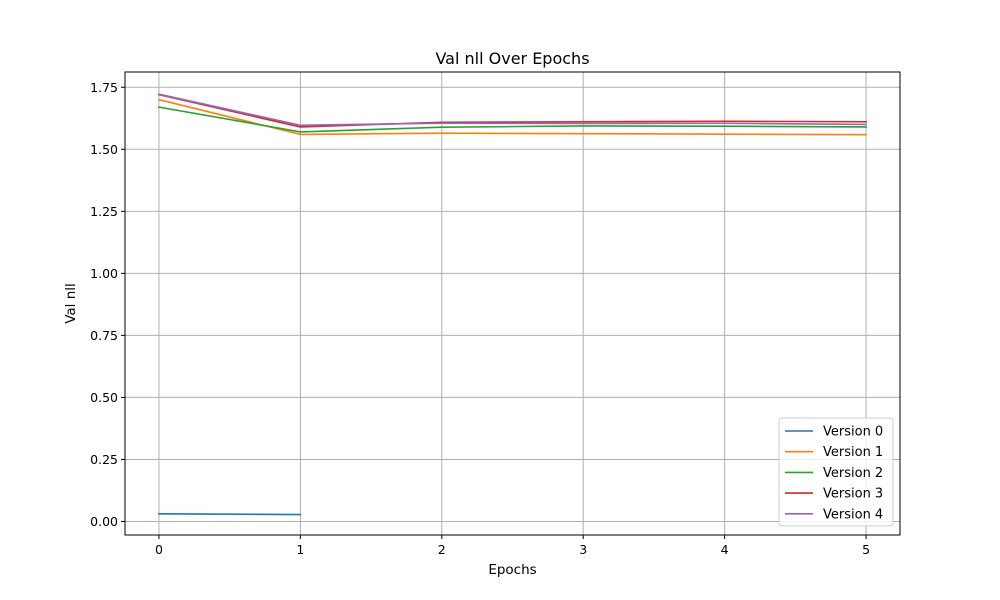 This screenshot has height=600, width=1000. I want to click on x-tick-label: 2, so click(442, 549).